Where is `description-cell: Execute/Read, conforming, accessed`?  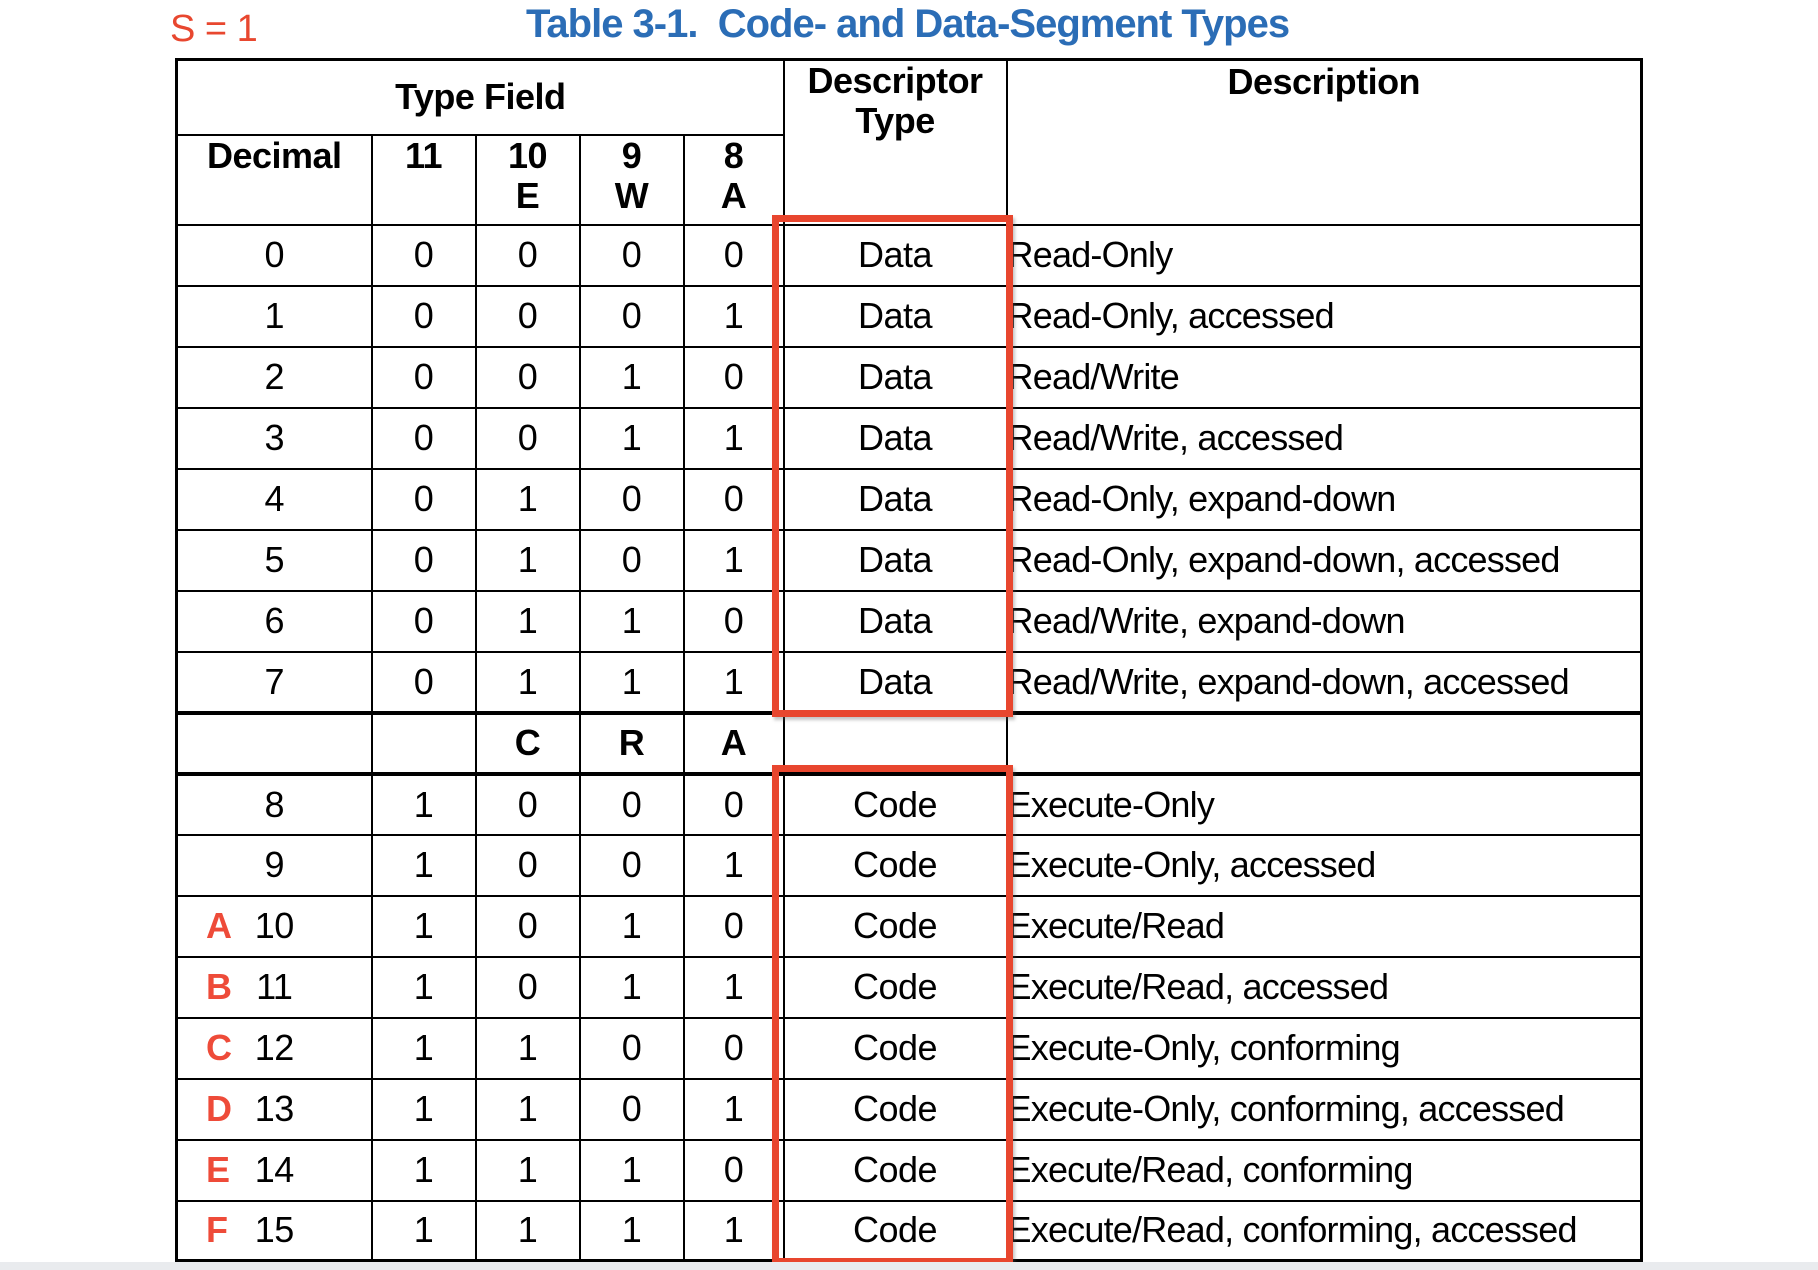
description-cell: Execute/Read, conforming, accessed is located at coordinates (1324, 1231).